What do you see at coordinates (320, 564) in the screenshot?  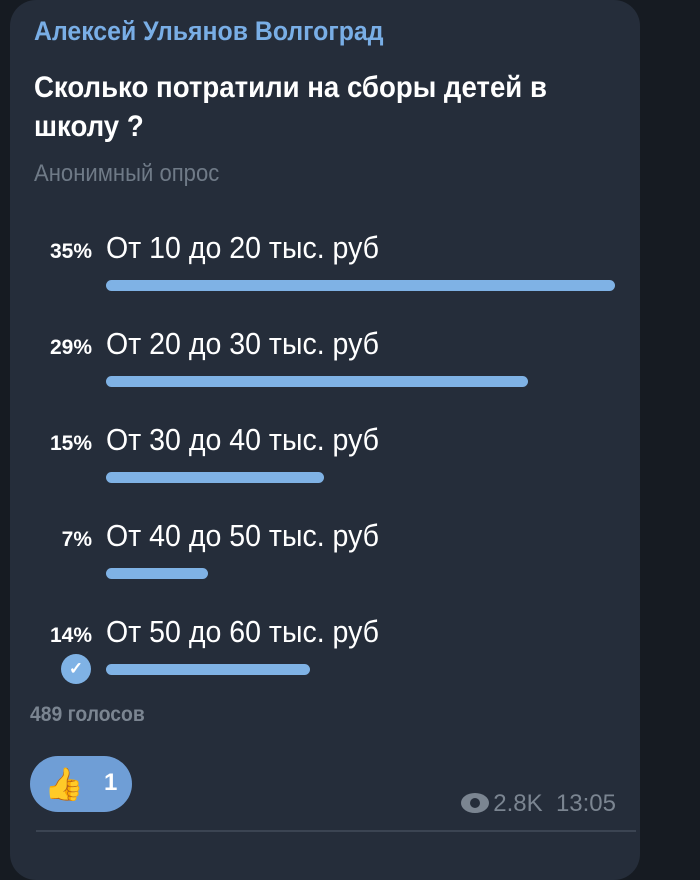 I see `poll-option: 7% От 40 до 50 тыс. руб` at bounding box center [320, 564].